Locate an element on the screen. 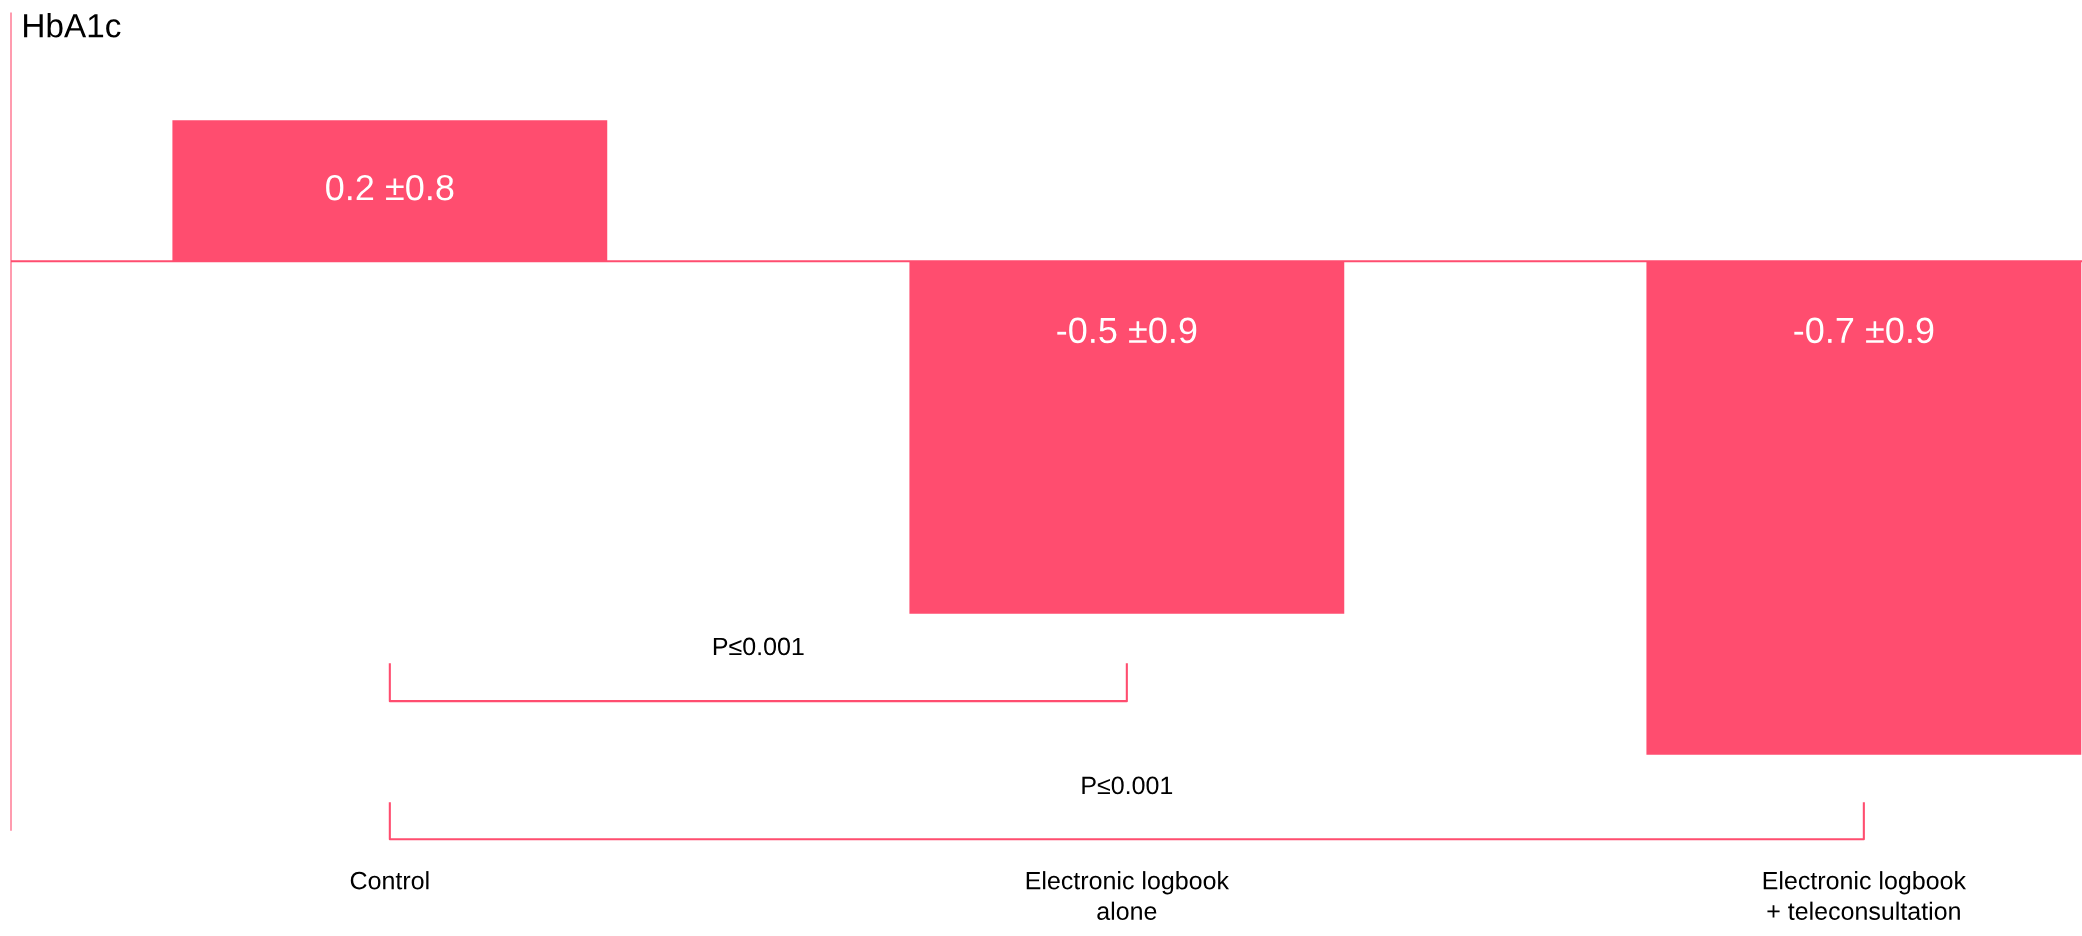 This screenshot has height=936, width=2082. x-tick-label: Control is located at coordinates (389, 880).